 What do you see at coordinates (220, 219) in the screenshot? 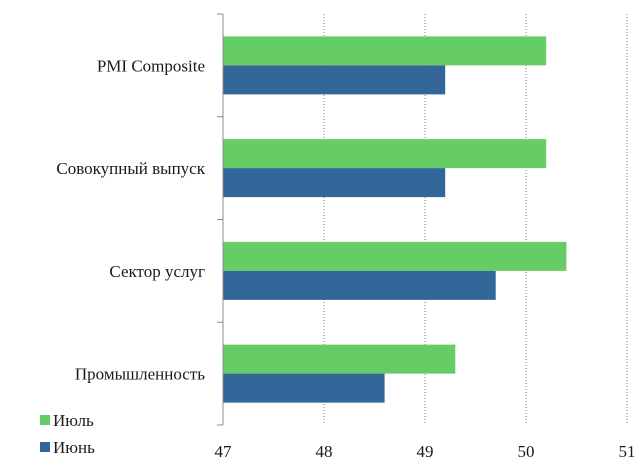
I see `y-axis` at bounding box center [220, 219].